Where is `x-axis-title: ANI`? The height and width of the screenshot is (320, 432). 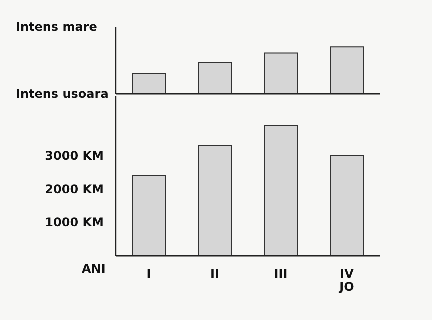
x-axis-title: ANI is located at coordinates (94, 269).